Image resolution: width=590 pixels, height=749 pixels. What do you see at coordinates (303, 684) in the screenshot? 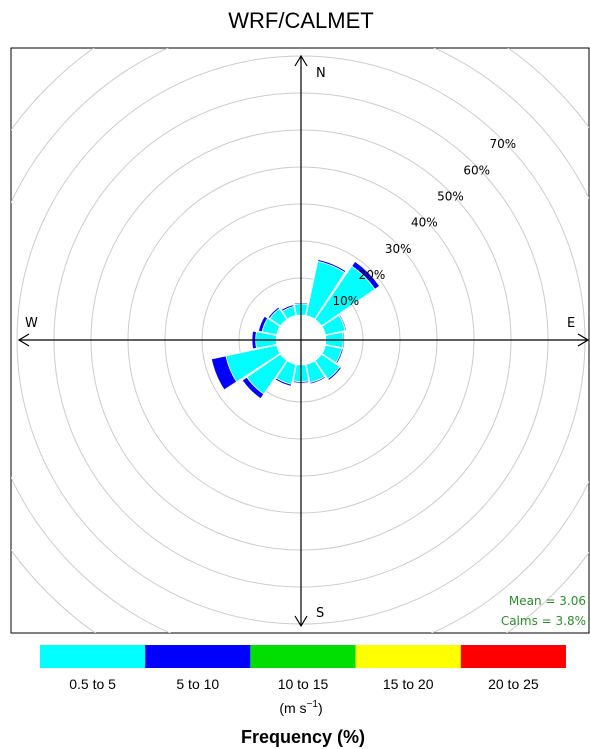
I see `legend-bin-label: 10 to 15` at bounding box center [303, 684].